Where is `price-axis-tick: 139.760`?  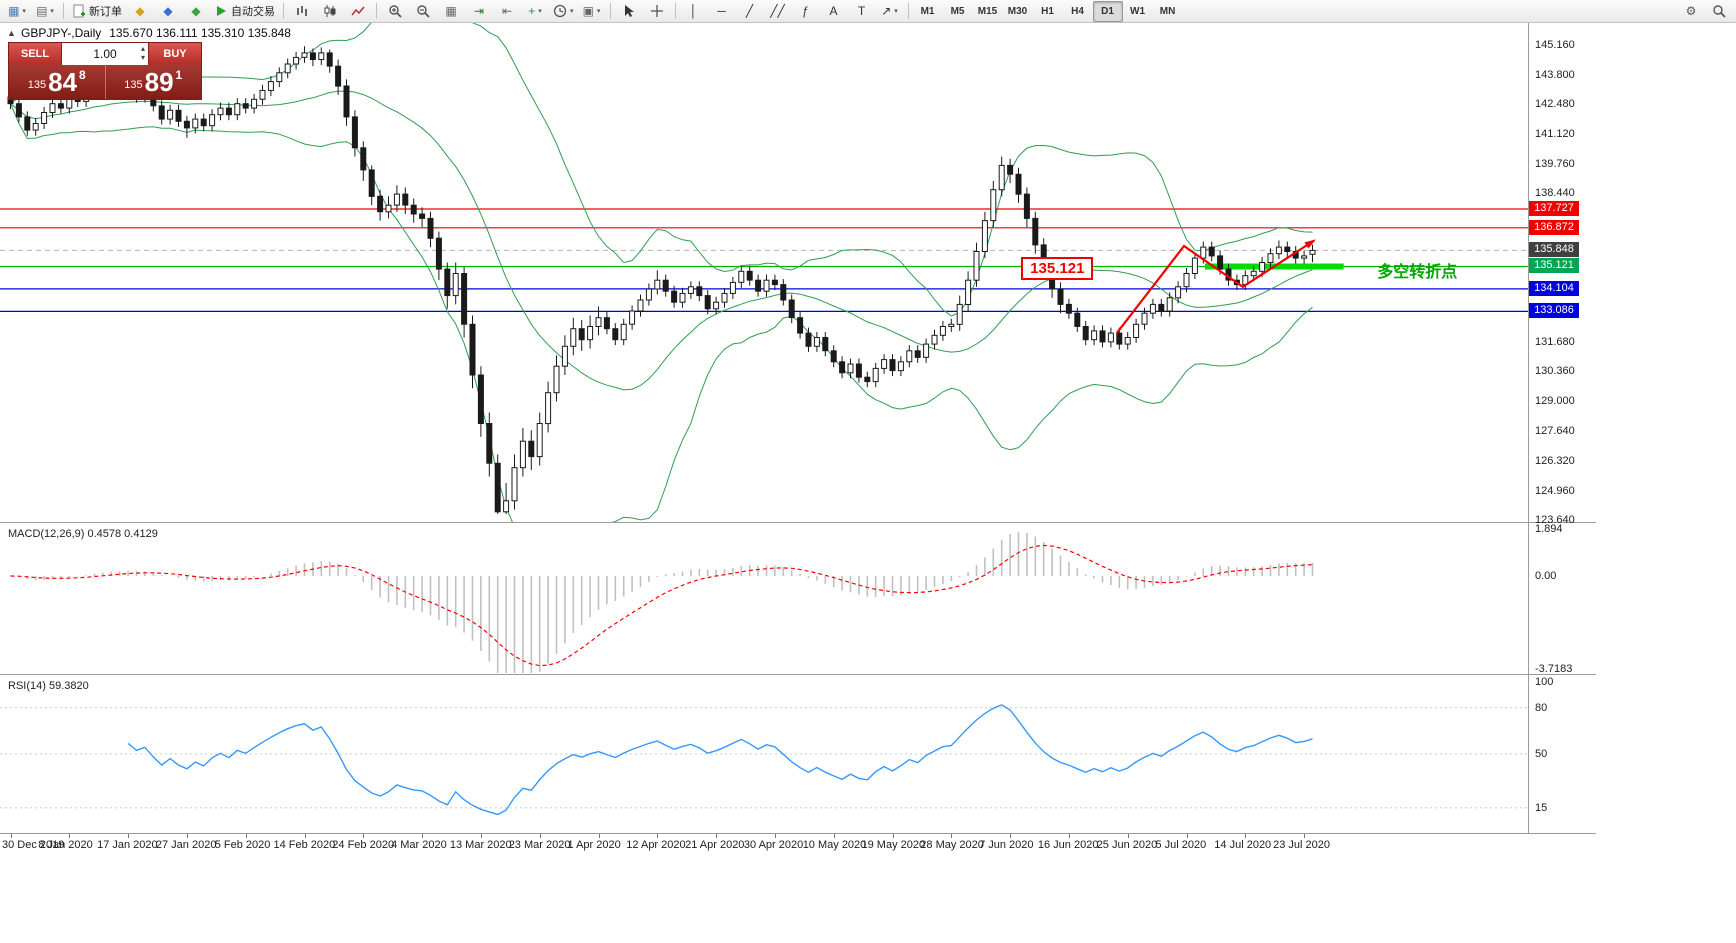 price-axis-tick: 139.760 is located at coordinates (1555, 164).